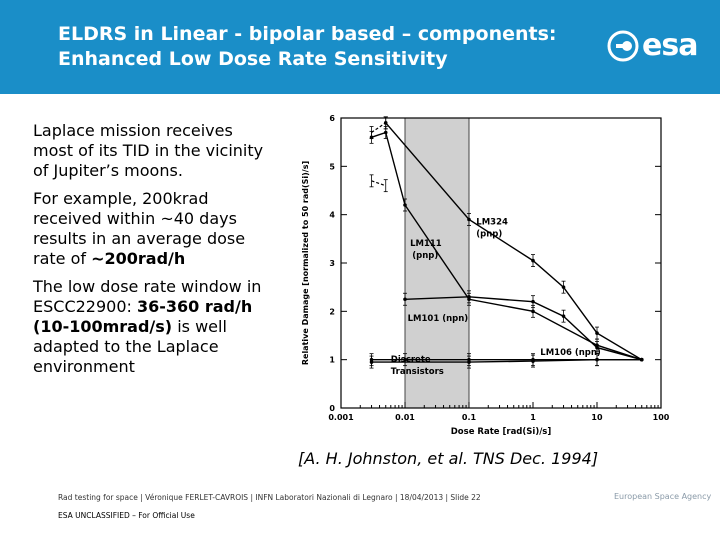 This screenshot has height=540, width=720. Describe the element at coordinates (438, 319) in the screenshot. I see `annotation-label: LM101 (npn)` at that location.